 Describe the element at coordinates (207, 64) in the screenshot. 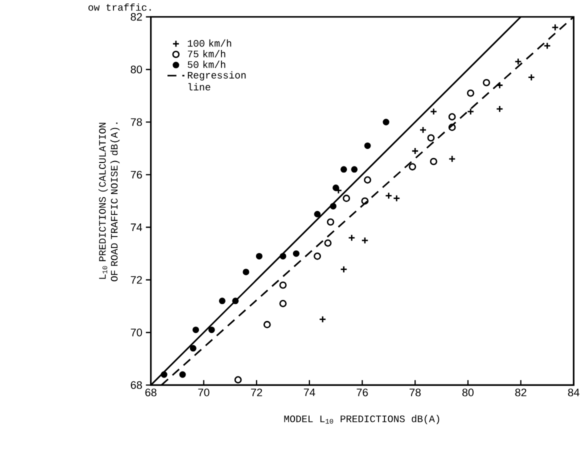

I see `legend-label: 50 km/h` at that location.